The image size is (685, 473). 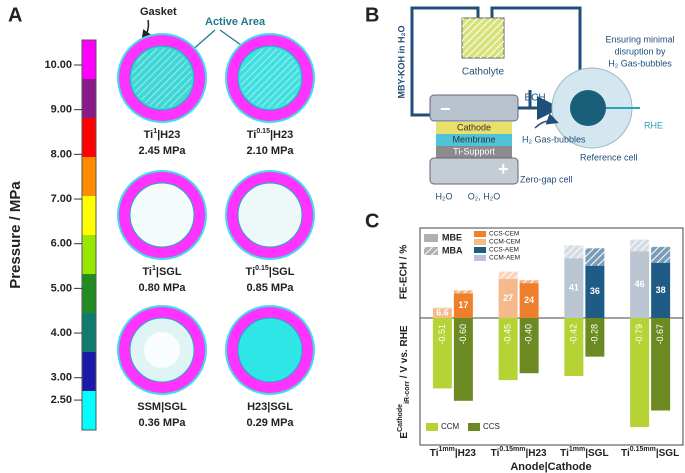 What do you see at coordinates (137, 28) in the screenshot?
I see `panel-a: A Gasket Active Area` at bounding box center [137, 28].